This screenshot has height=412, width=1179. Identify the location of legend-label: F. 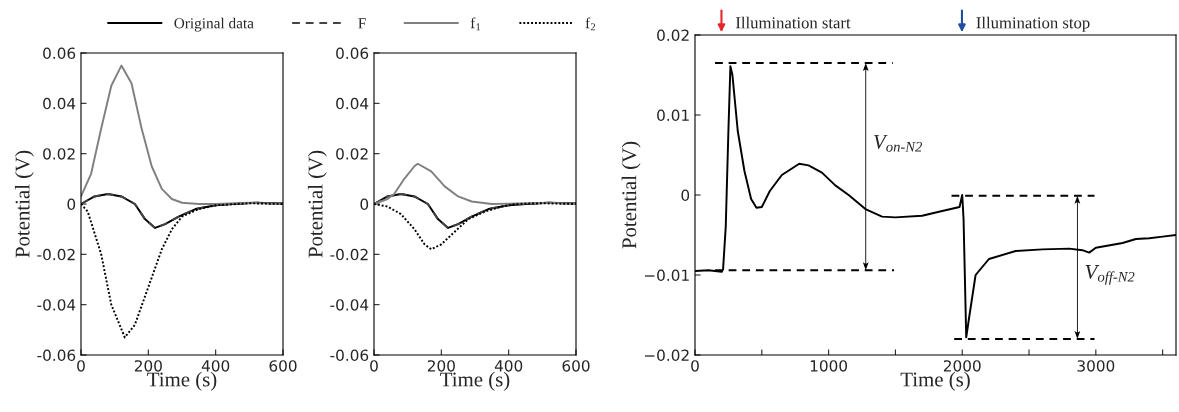
(362, 23).